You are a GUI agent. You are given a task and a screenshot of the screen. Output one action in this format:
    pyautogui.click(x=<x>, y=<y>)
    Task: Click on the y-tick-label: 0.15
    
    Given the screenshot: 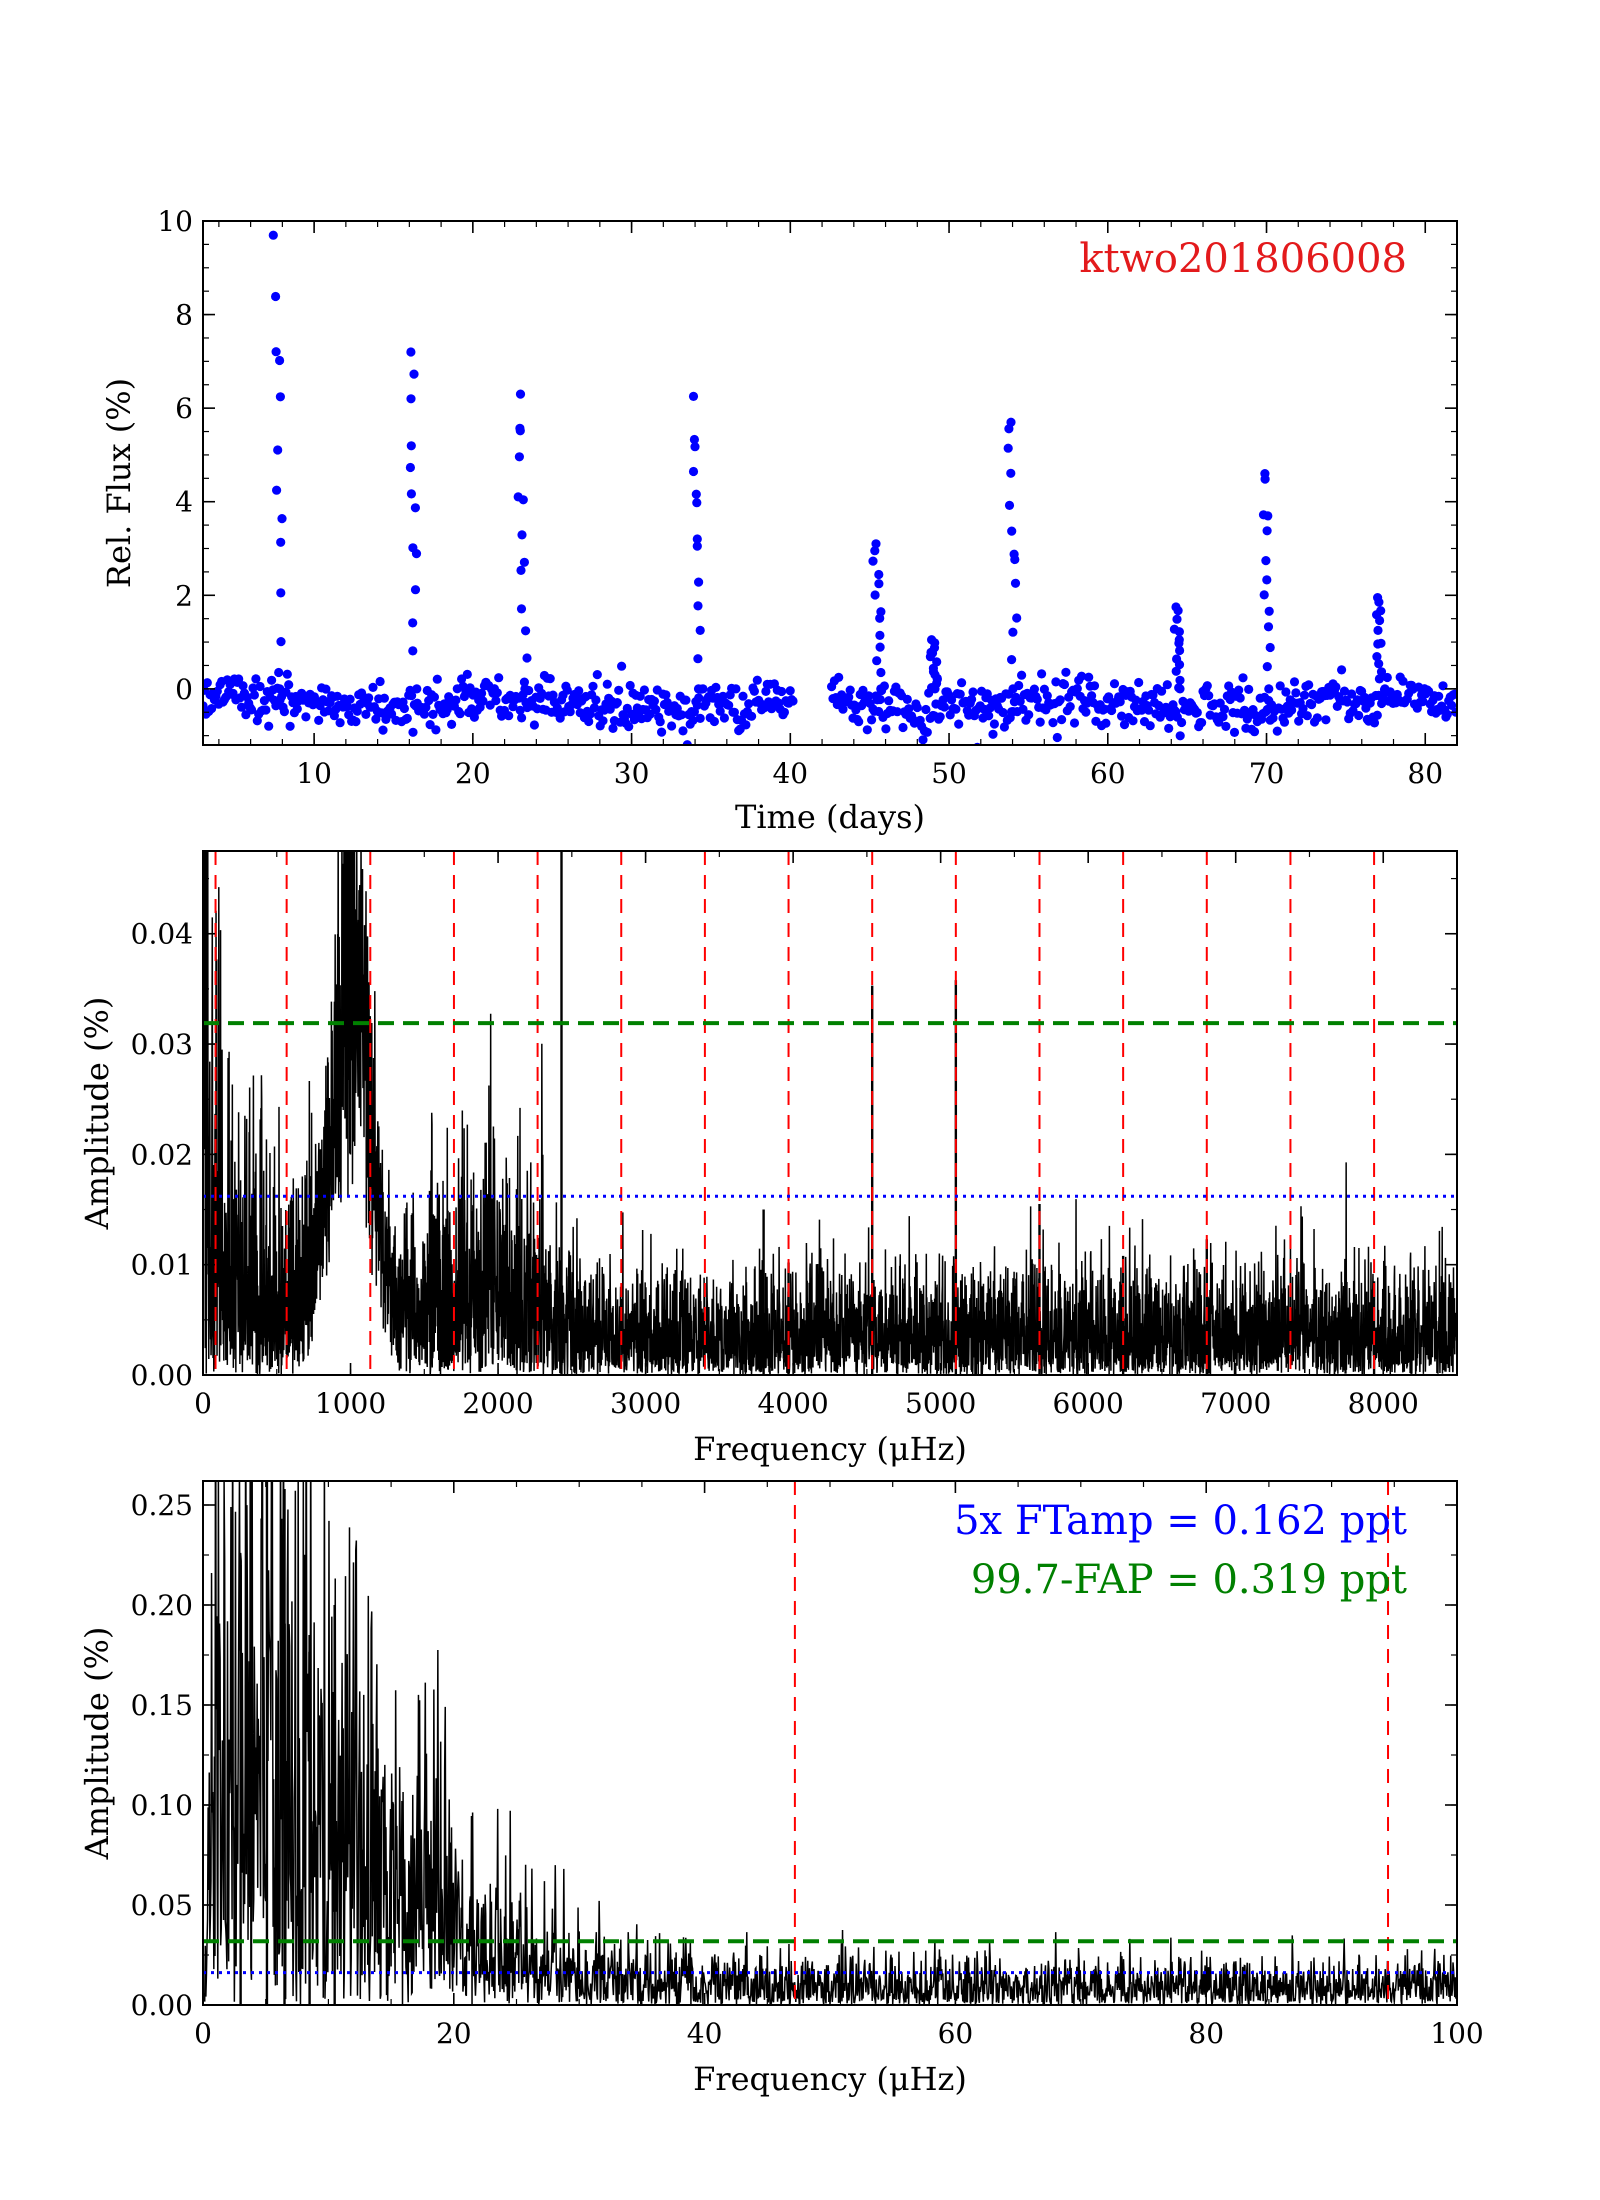 What is the action you would take?
    pyautogui.click(x=162, y=1705)
    